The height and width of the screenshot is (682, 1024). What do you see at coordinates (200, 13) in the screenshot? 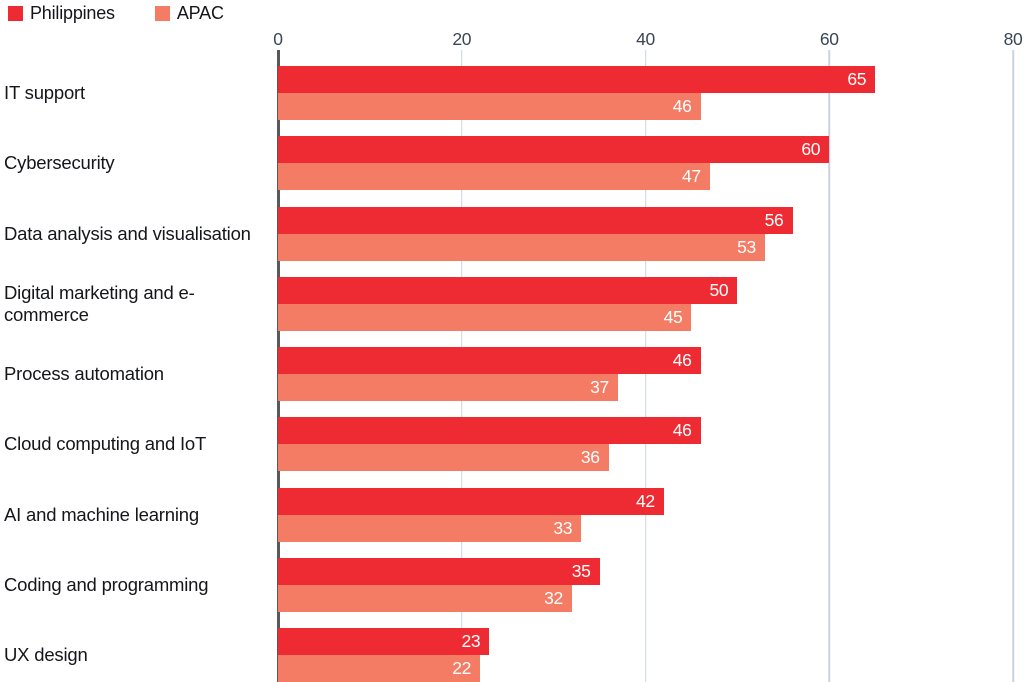
I see `legend-label-apac: APAC` at bounding box center [200, 13].